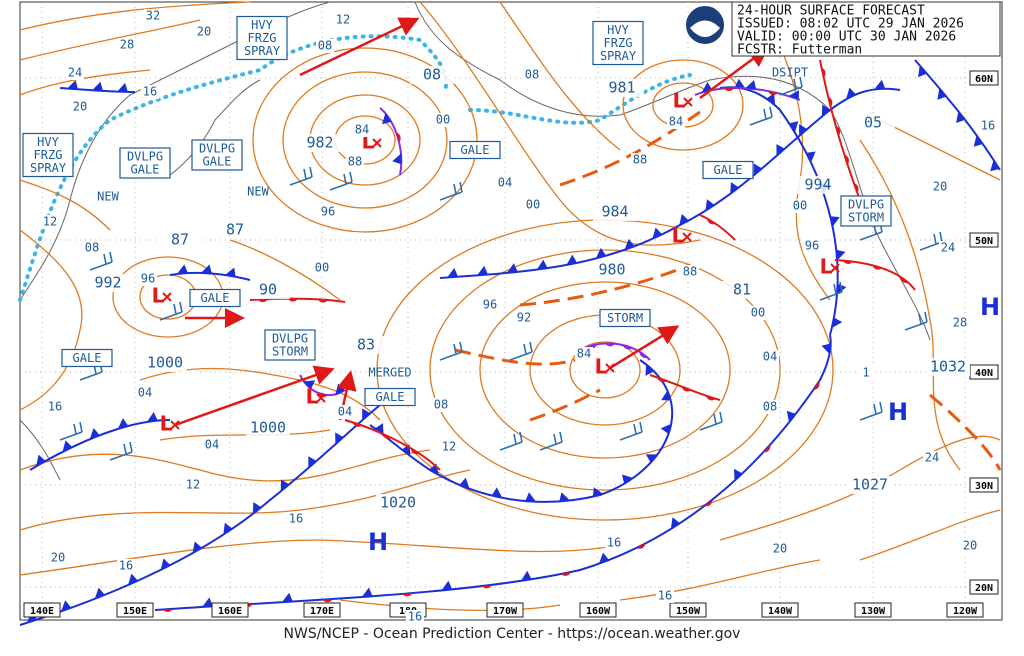 The image size is (1024, 656). I want to click on annotation-text: FRZG, so click(262, 38).